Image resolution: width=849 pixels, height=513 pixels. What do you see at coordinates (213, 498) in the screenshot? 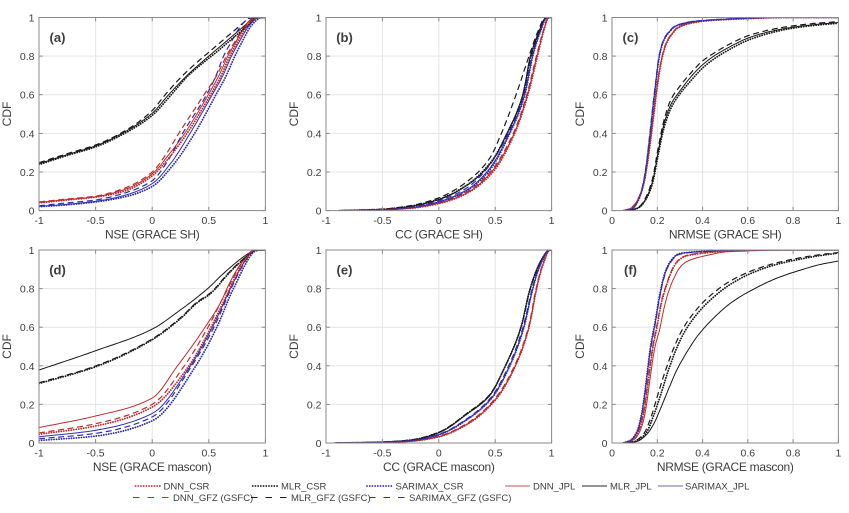
I see `svg-text: DNN_GFZ (GSFC)` at bounding box center [213, 498].